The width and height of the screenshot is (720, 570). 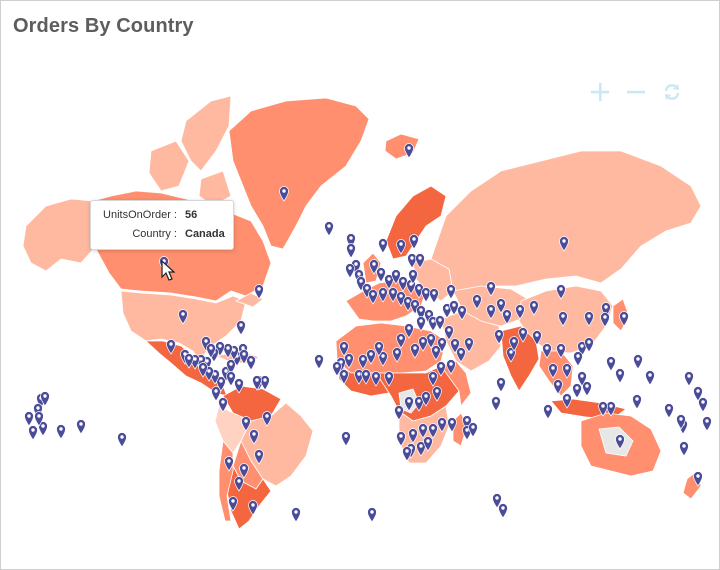 I want to click on country-east-africa, so click(x=456, y=384).